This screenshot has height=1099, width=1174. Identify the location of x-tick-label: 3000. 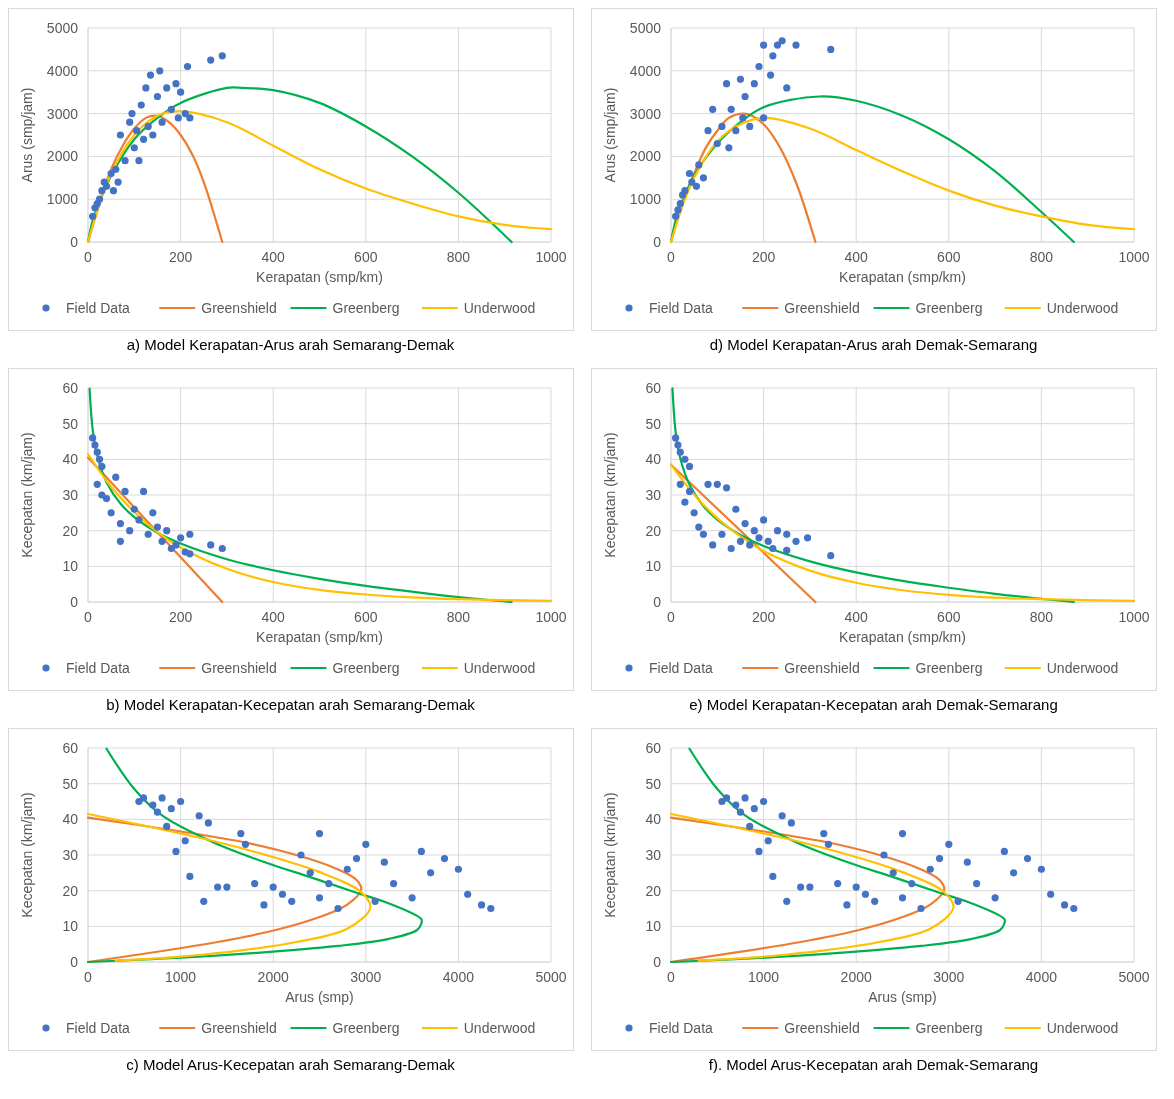
(949, 977).